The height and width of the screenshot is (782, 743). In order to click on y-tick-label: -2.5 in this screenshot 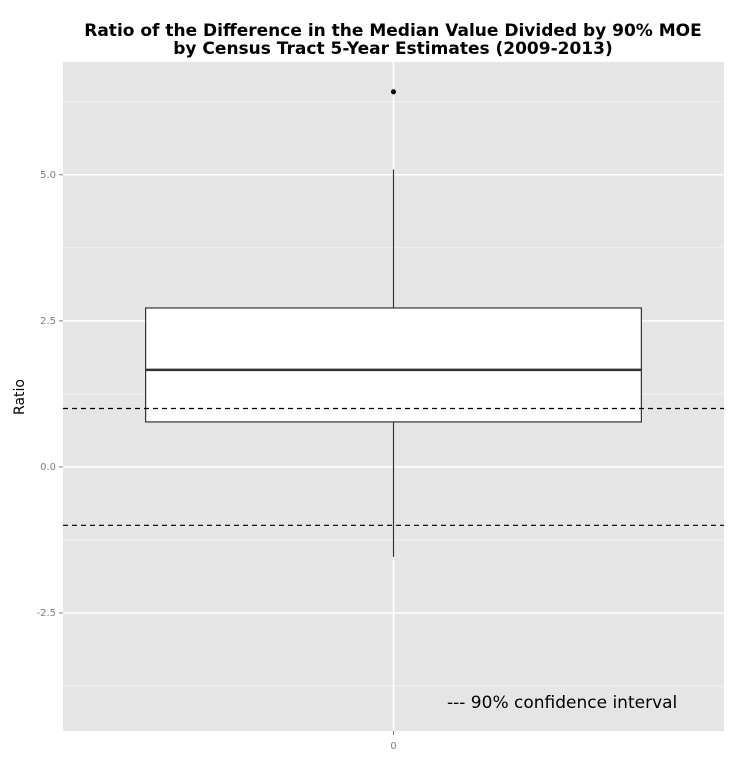, I will do `click(46, 613)`.